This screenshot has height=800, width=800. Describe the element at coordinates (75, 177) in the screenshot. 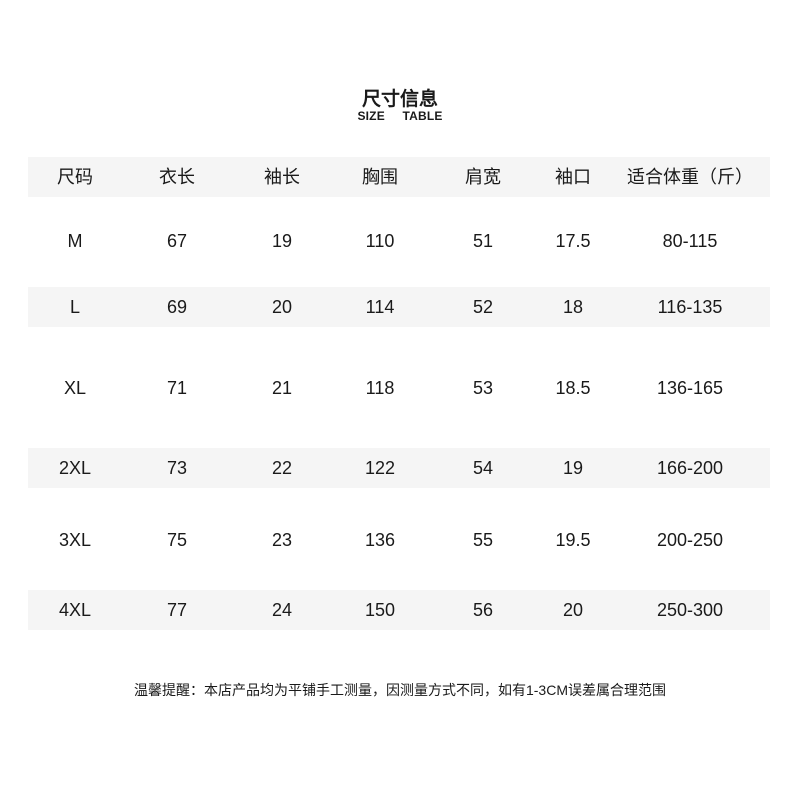

I see `header-cell: 尺码` at that location.